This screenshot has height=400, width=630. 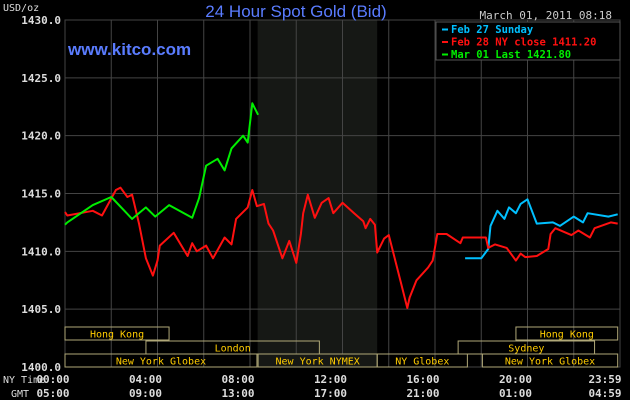 I want to click on x-row-label-gmt: GMT, so click(x=20, y=394).